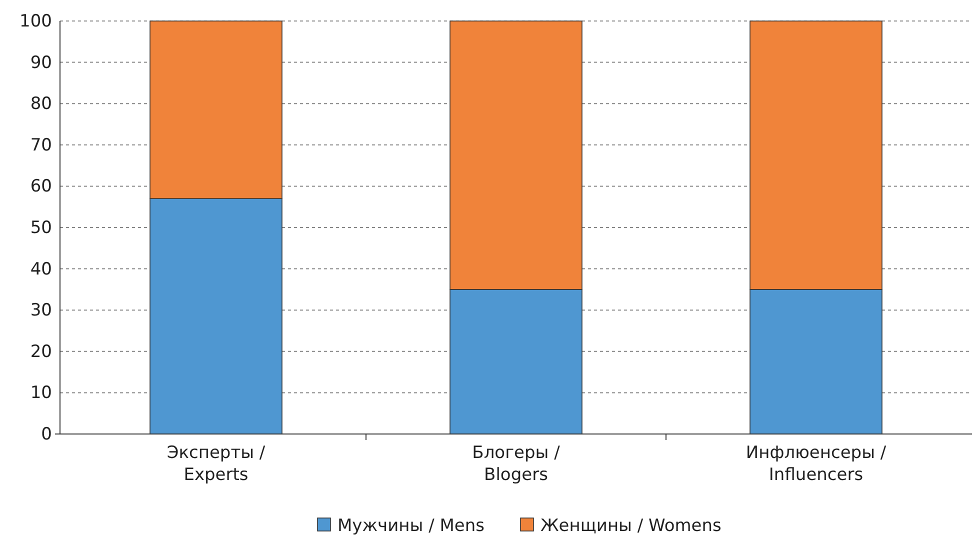 This screenshot has width=980, height=545. What do you see at coordinates (41, 310) in the screenshot?
I see `y-tick-label: 30` at bounding box center [41, 310].